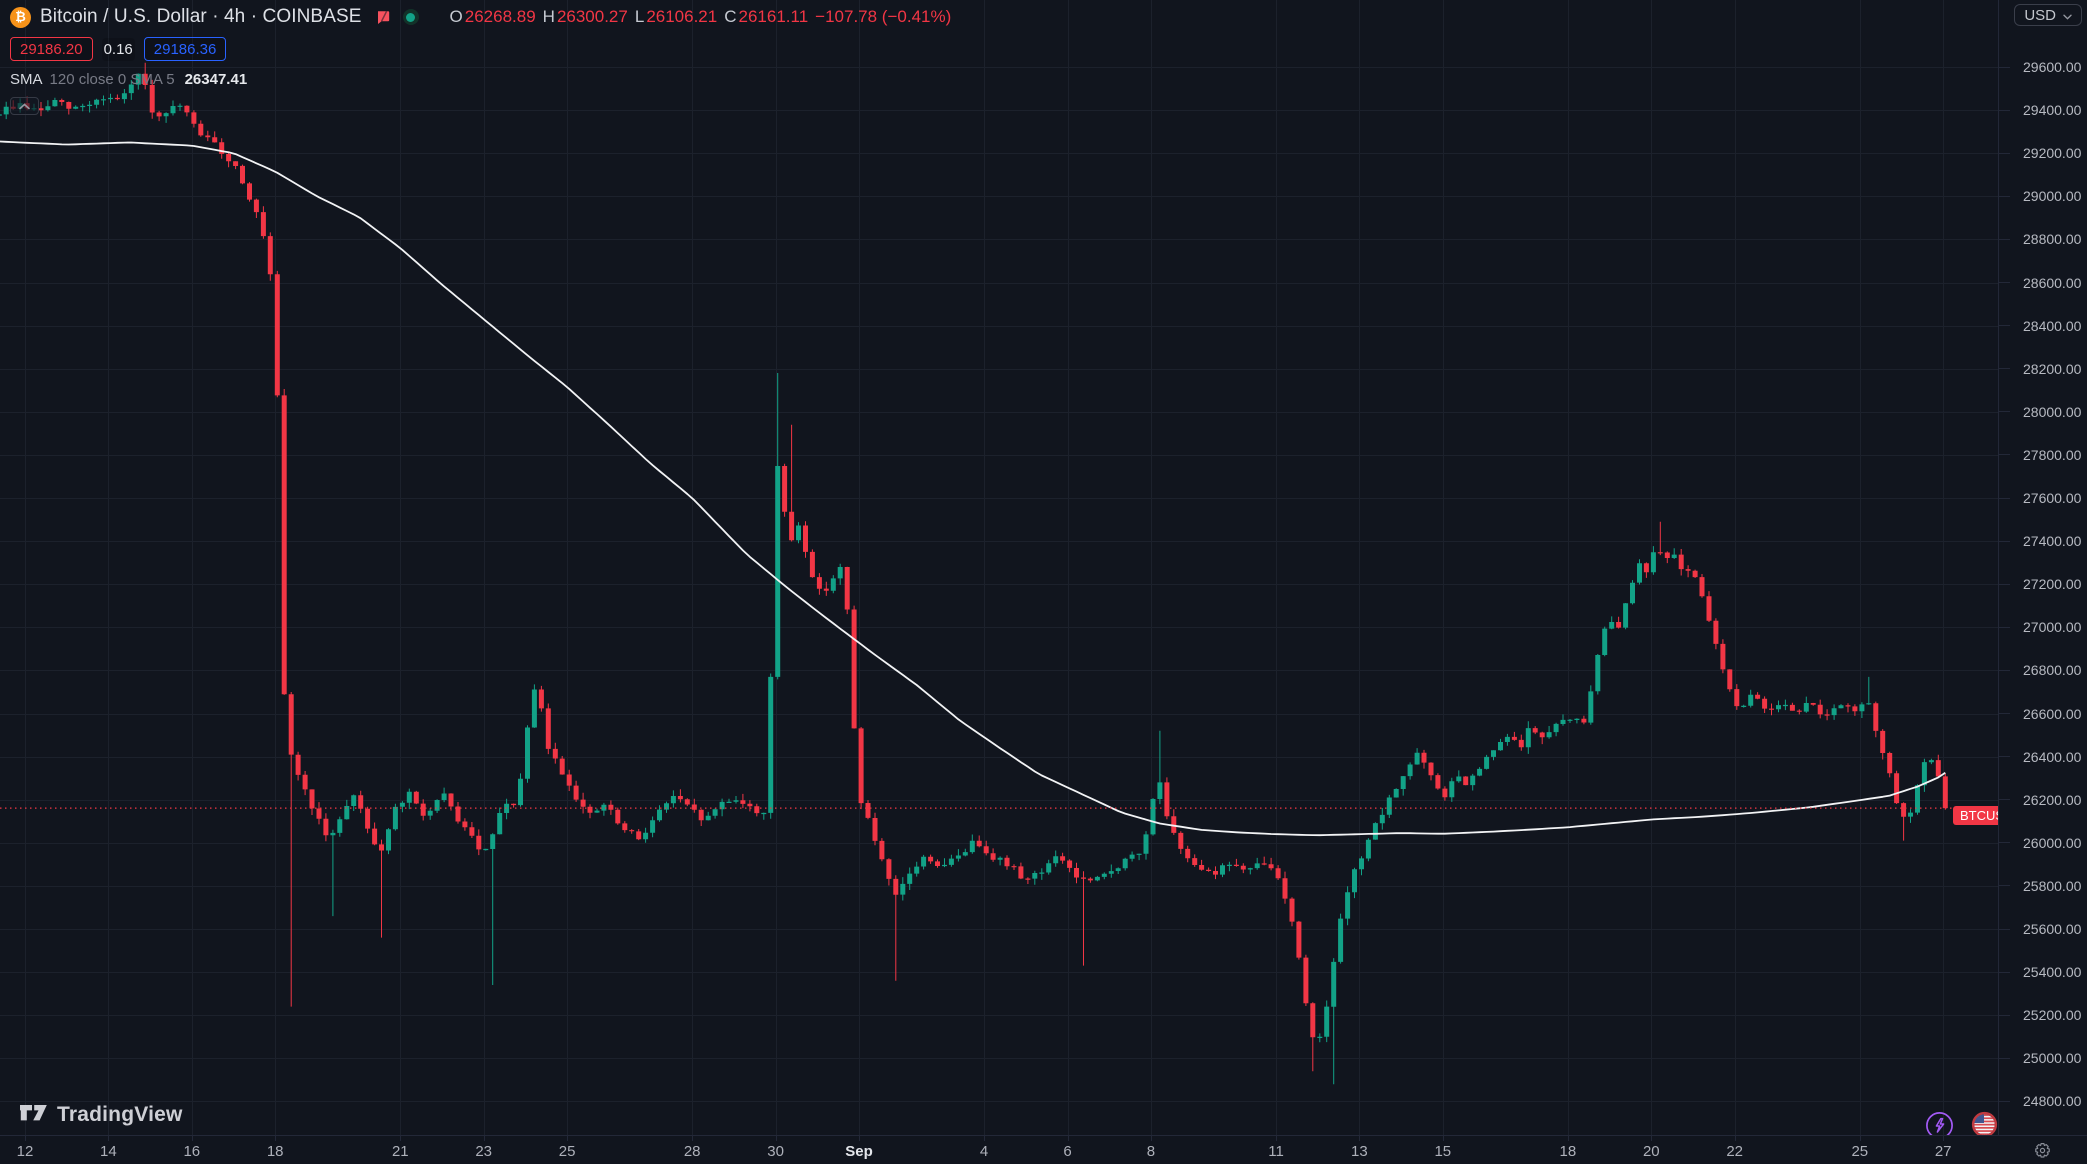 The height and width of the screenshot is (1164, 2087). I want to click on indicator-params: 120 close 0 SMA 5, so click(112, 79).